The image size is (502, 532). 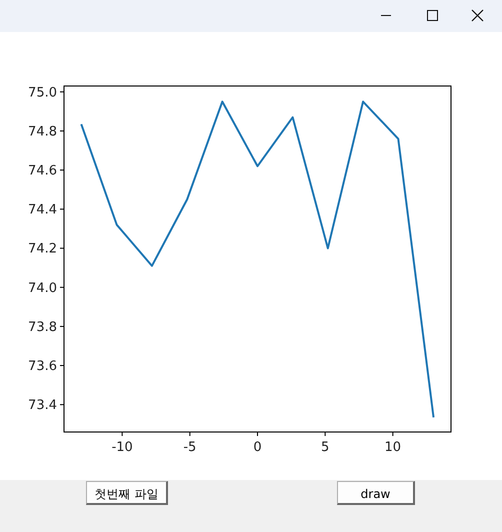 What do you see at coordinates (42, 288) in the screenshot?
I see `y-tick-label: 74.0` at bounding box center [42, 288].